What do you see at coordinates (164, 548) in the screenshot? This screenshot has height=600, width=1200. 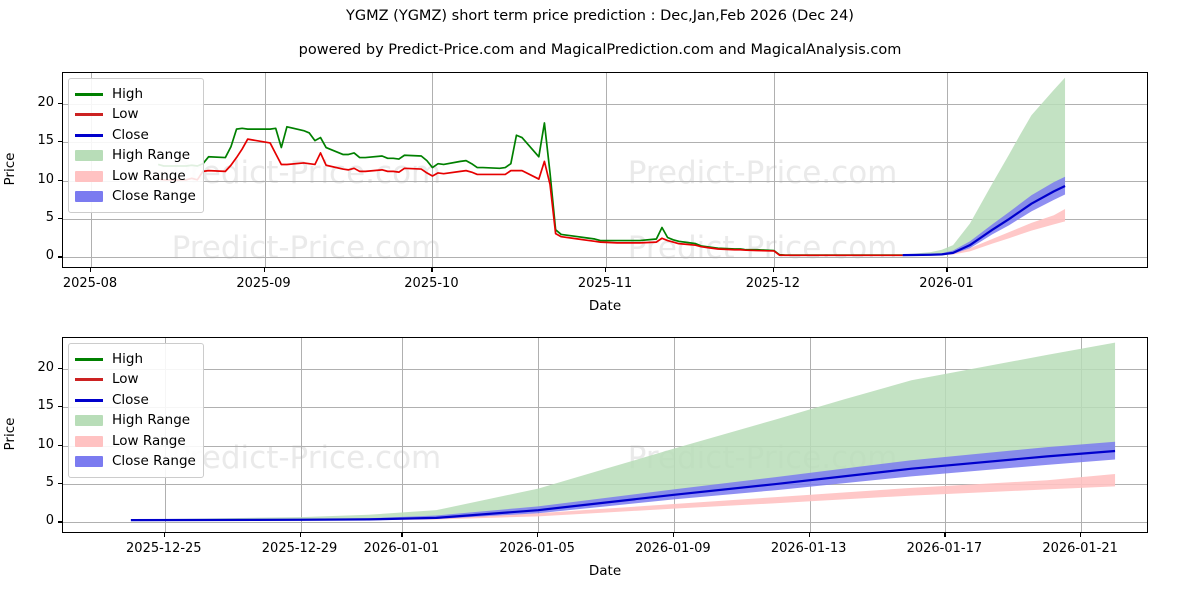 I see `x-axis-tick-label: 2025-12-25` at bounding box center [164, 548].